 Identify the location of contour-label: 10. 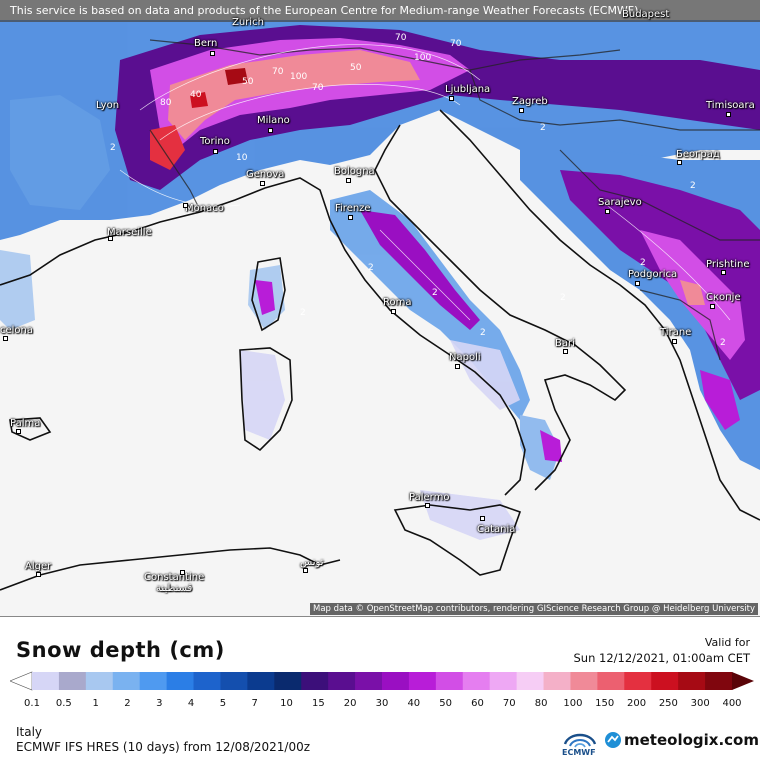
(242, 158).